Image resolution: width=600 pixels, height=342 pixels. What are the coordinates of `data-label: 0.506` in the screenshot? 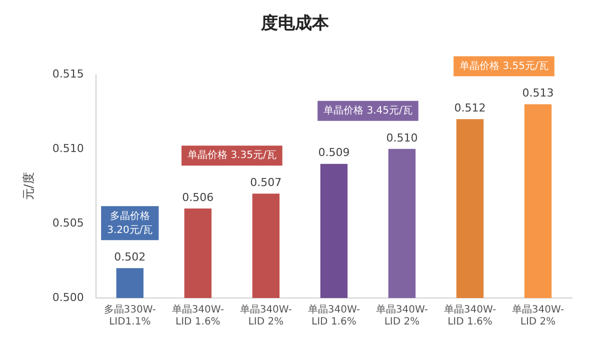 It's located at (198, 197).